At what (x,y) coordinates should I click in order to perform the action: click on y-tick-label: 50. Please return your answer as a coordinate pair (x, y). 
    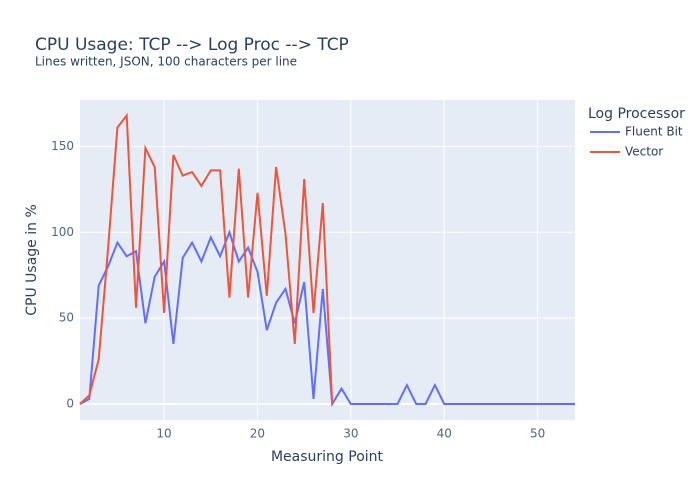
    Looking at the image, I should click on (66, 318).